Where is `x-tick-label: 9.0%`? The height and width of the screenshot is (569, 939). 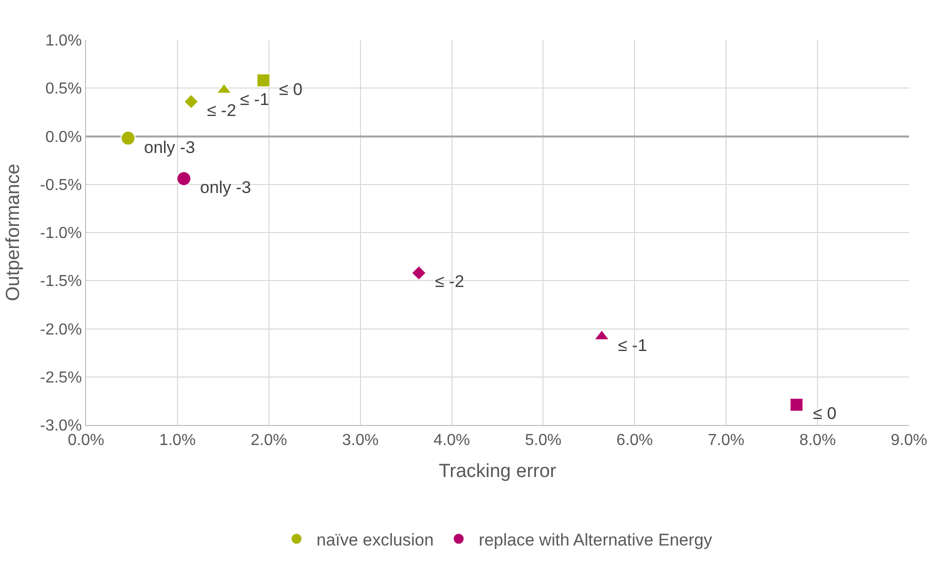 x-tick-label: 9.0% is located at coordinates (909, 441).